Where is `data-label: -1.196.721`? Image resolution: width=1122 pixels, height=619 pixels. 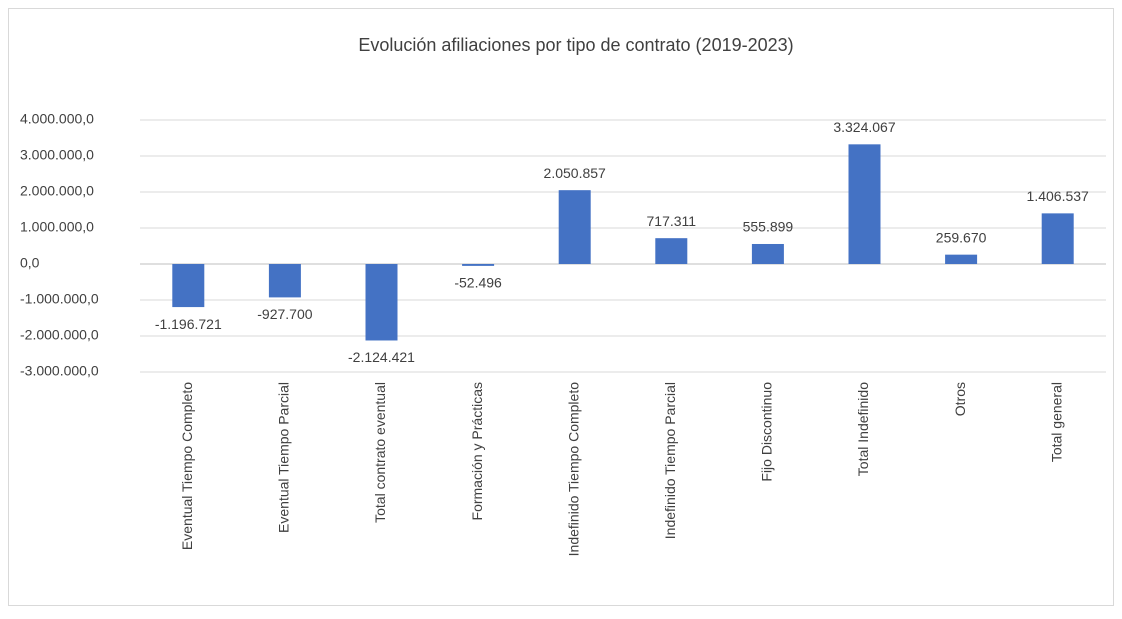 data-label: -1.196.721 is located at coordinates (188, 324).